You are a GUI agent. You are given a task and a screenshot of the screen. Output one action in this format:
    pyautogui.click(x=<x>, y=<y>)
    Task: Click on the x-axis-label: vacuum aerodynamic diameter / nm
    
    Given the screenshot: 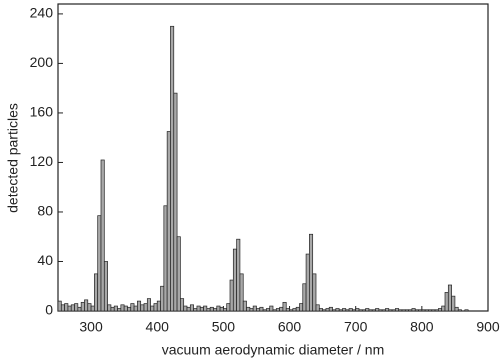 What is the action you would take?
    pyautogui.click(x=273, y=350)
    